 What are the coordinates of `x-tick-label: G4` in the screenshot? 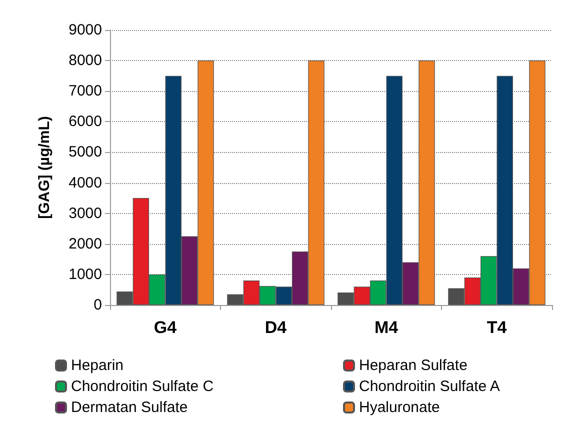 It's located at (166, 327).